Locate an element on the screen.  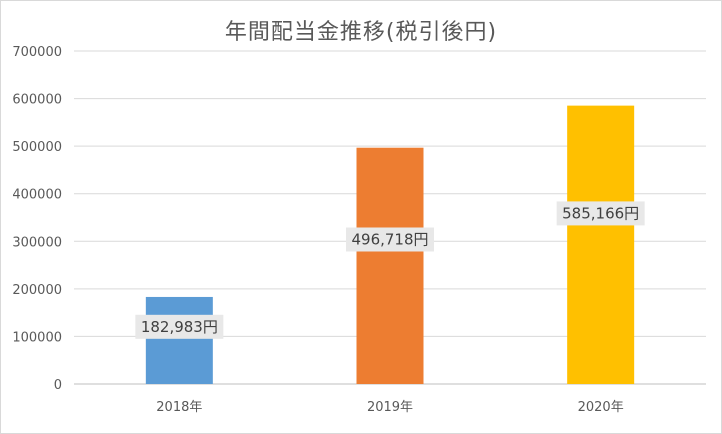
y-tick-label: 600000 is located at coordinates (37, 100).